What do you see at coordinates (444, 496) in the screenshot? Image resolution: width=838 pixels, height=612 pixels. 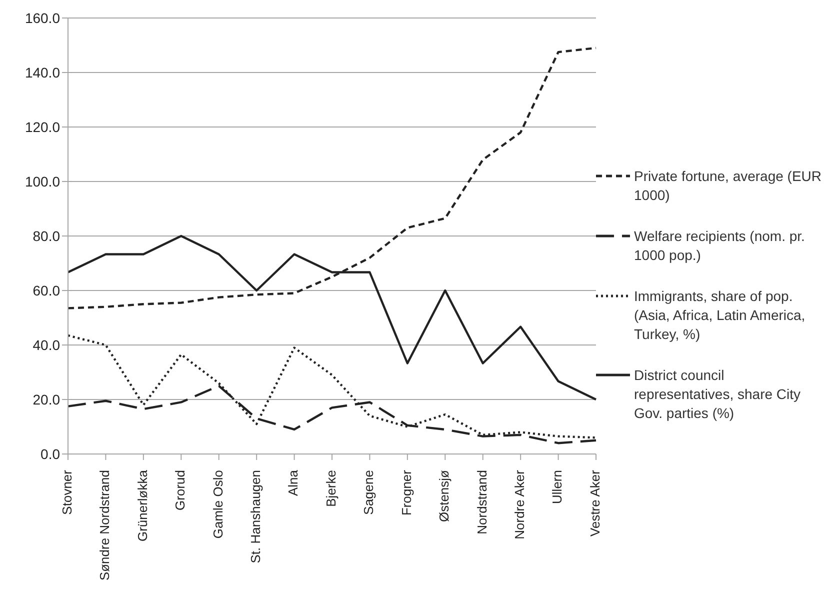 I see `x-tick-label: Østensjø` at bounding box center [444, 496].